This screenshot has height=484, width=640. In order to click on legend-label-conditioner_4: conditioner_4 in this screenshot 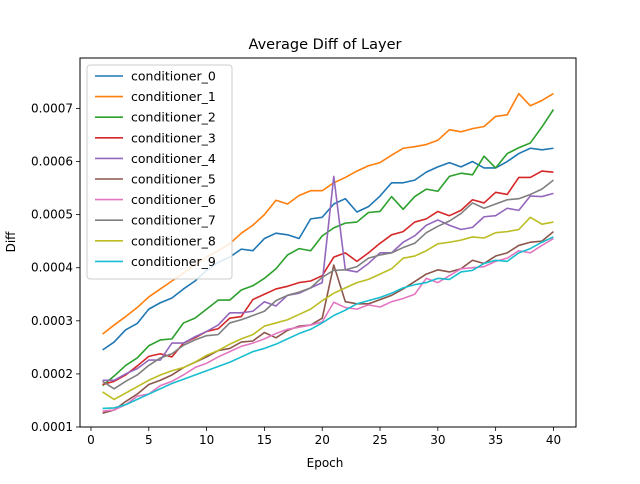, I will do `click(173, 158)`.